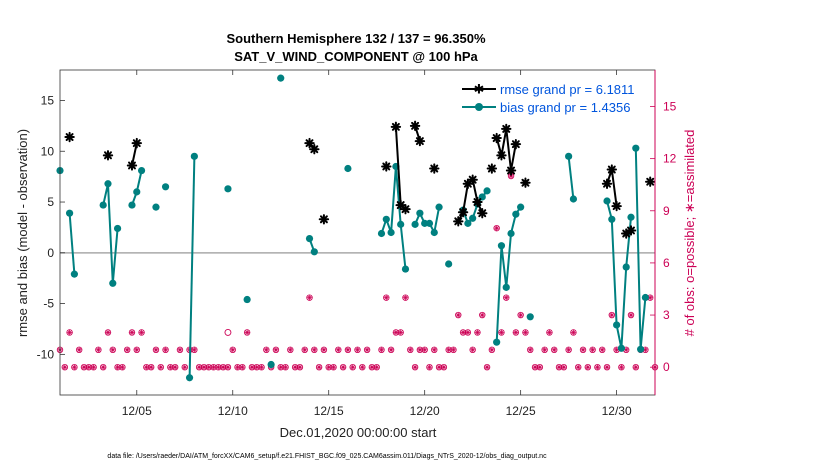  What do you see at coordinates (228, 332) in the screenshot?
I see `obs-possible-marker` at bounding box center [228, 332].